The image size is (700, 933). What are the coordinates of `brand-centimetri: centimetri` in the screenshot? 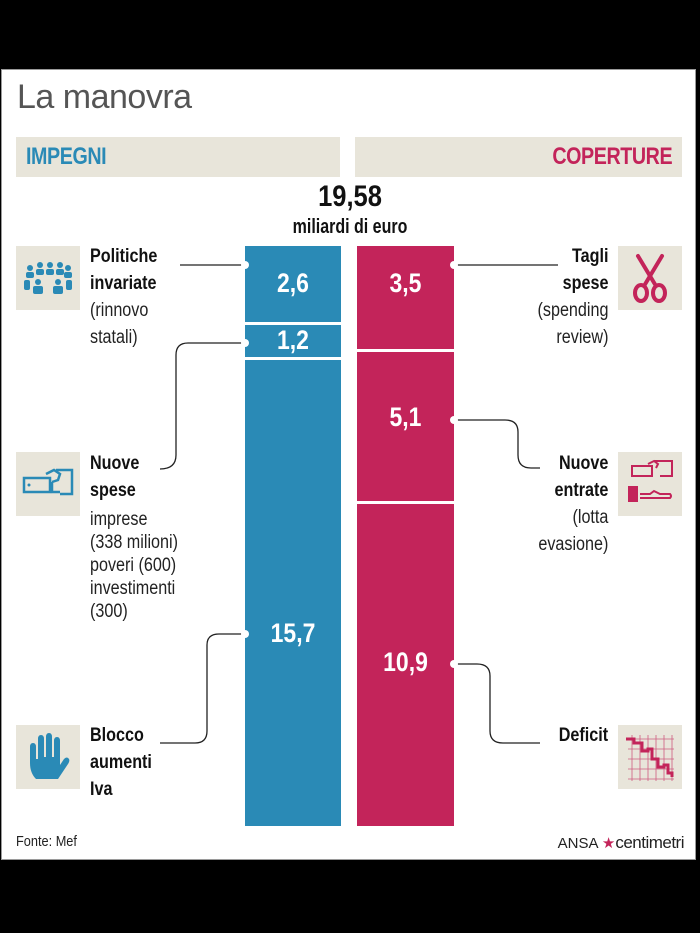 It's located at (649, 842).